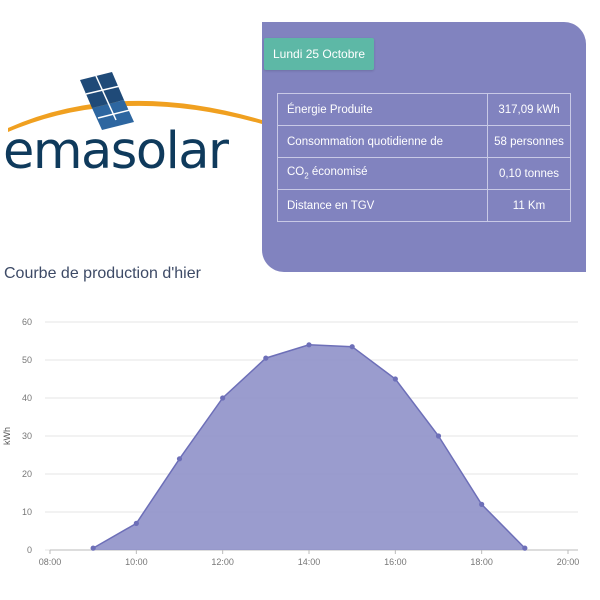 This screenshot has height=600, width=600. What do you see at coordinates (222, 562) in the screenshot?
I see `x-tick-label: 12:00` at bounding box center [222, 562].